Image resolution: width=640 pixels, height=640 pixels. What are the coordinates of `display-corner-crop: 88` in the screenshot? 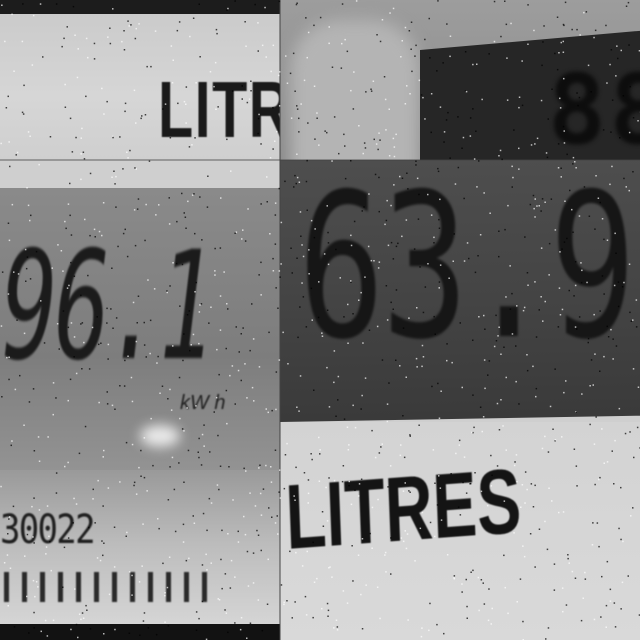 It's located at (460, 80).